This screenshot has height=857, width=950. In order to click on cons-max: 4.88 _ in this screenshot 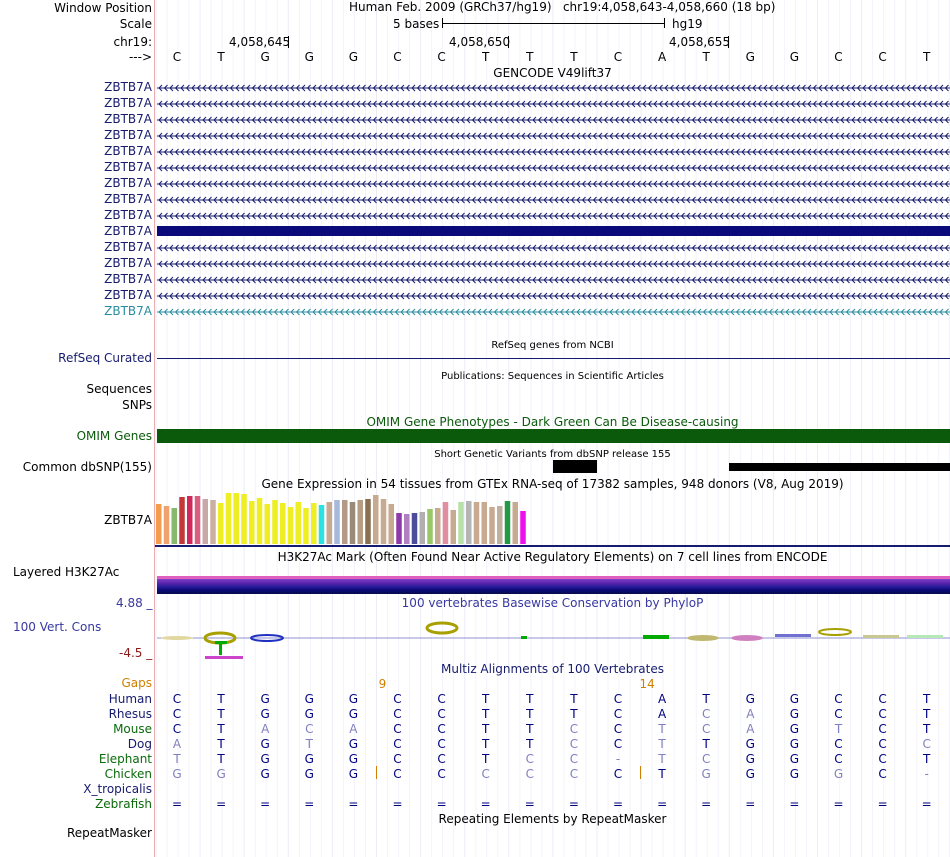, I will do `click(134, 603)`.